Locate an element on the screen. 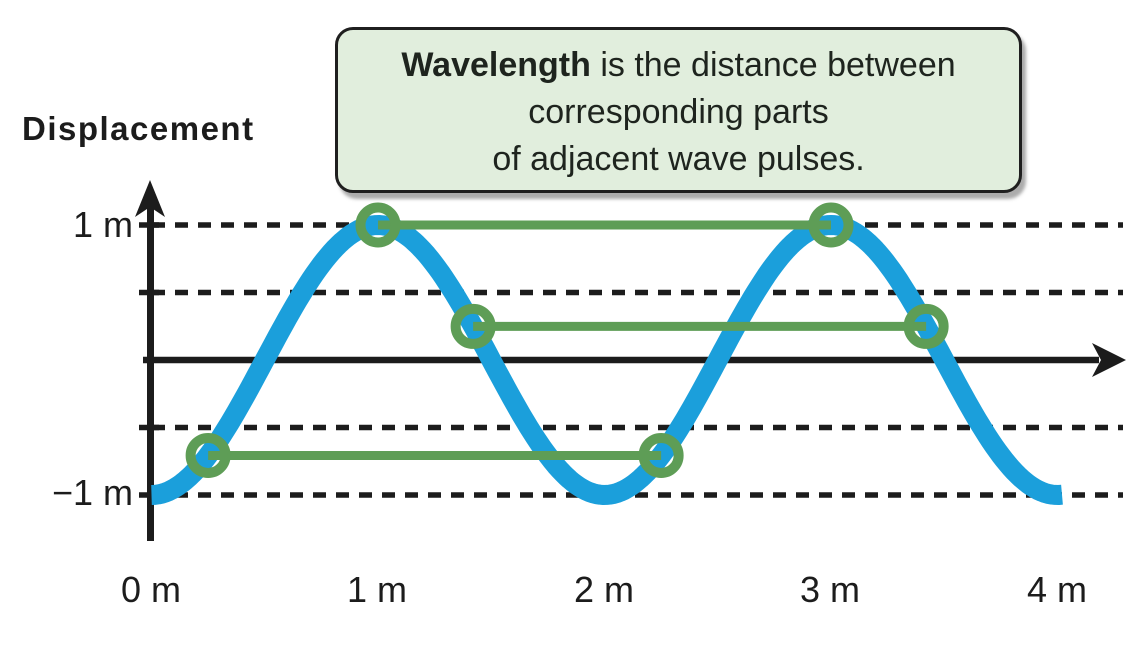 Image resolution: width=1148 pixels, height=669 pixels. callout-line-1: Wavelength is the distance between is located at coordinates (678, 65).